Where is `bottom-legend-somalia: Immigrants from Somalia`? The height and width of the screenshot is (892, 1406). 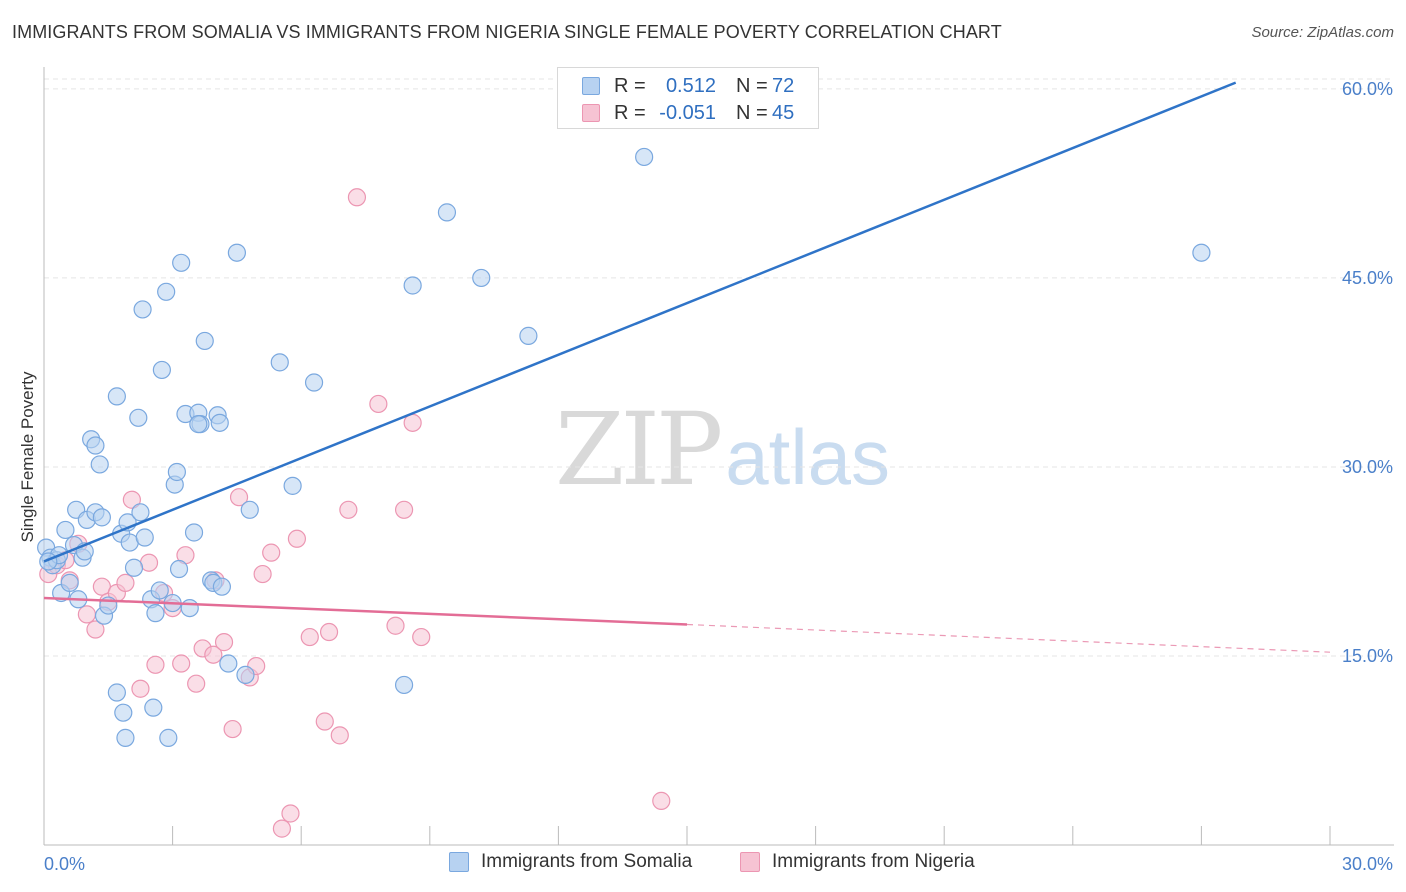
bottom-legend-somalia: Immigrants from Somalia is located at coordinates (570, 862).